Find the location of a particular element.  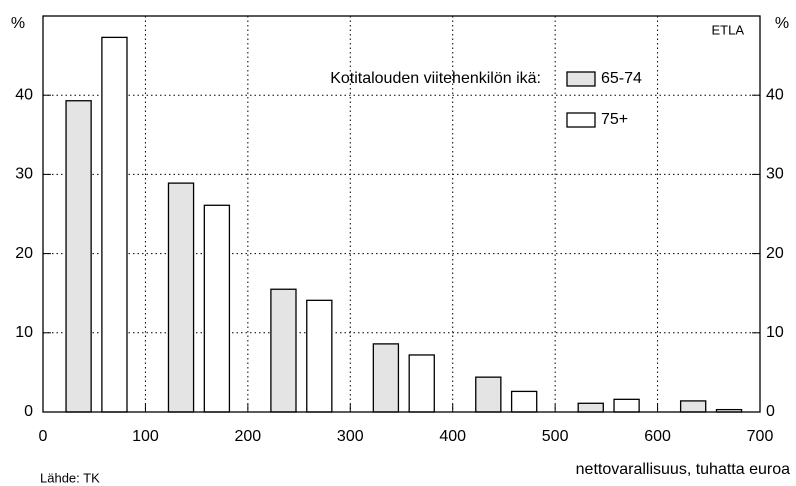

legend-label: 65-74 is located at coordinates (621, 78).